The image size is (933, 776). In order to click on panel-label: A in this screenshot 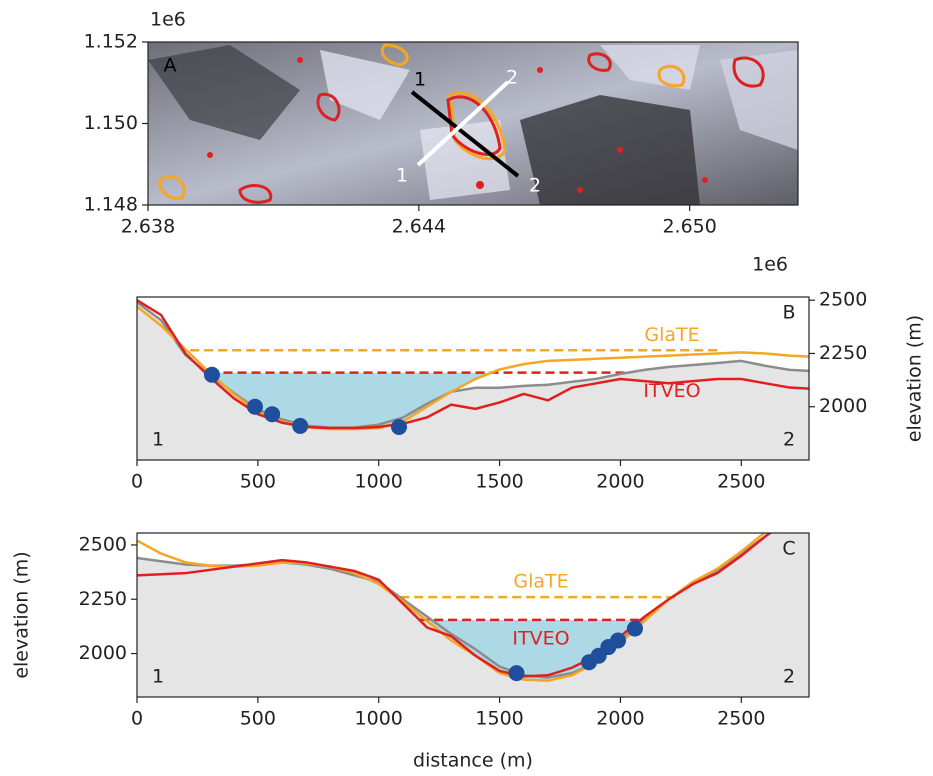, I will do `click(170, 66)`.